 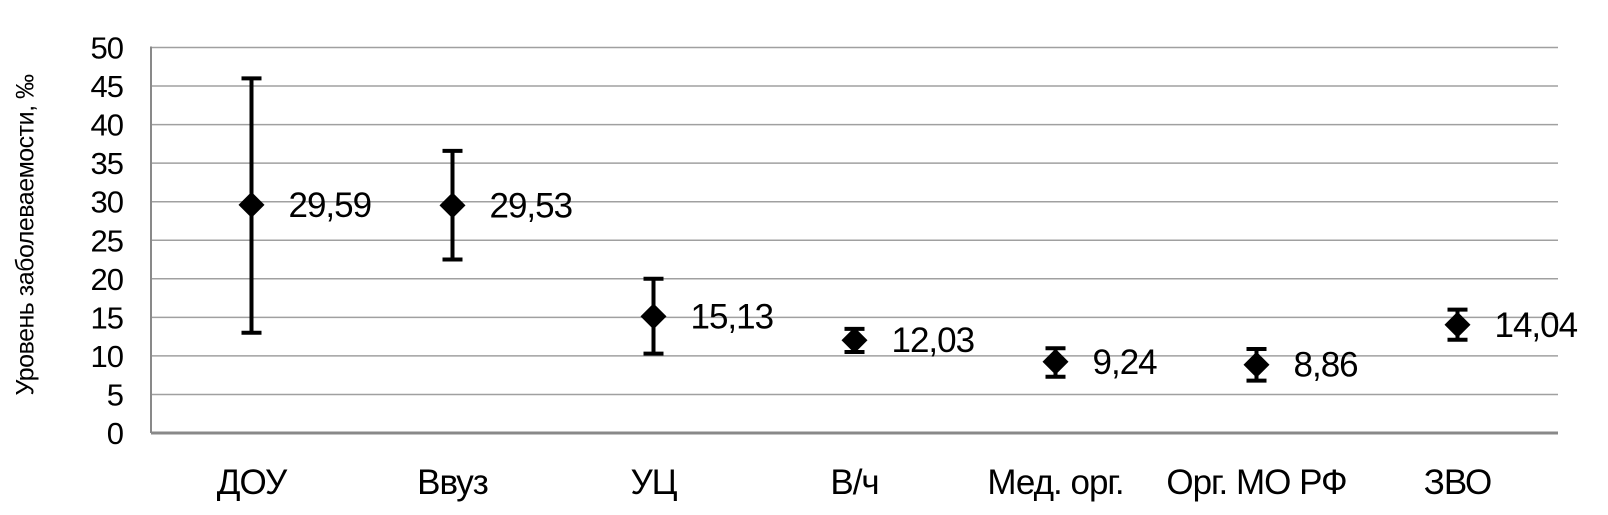 What do you see at coordinates (107, 86) in the screenshot?
I see `y-tick-label: 45` at bounding box center [107, 86].